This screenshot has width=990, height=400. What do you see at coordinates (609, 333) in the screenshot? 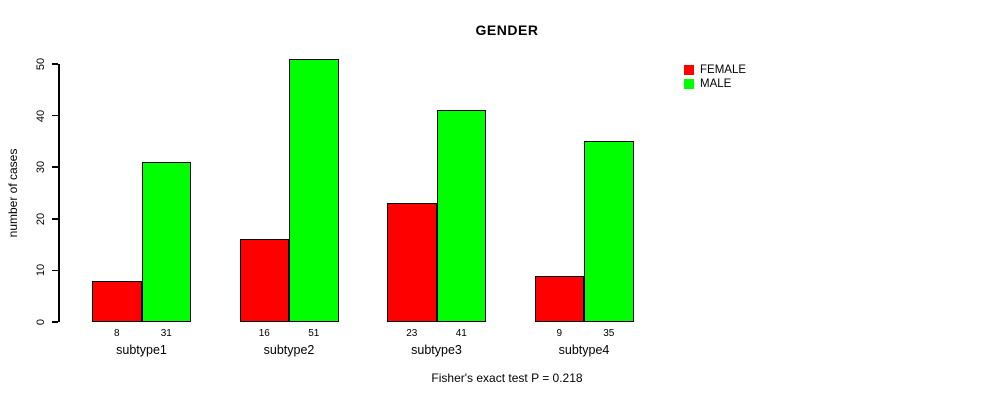
I see `bar-value-label: 35` at bounding box center [609, 333].